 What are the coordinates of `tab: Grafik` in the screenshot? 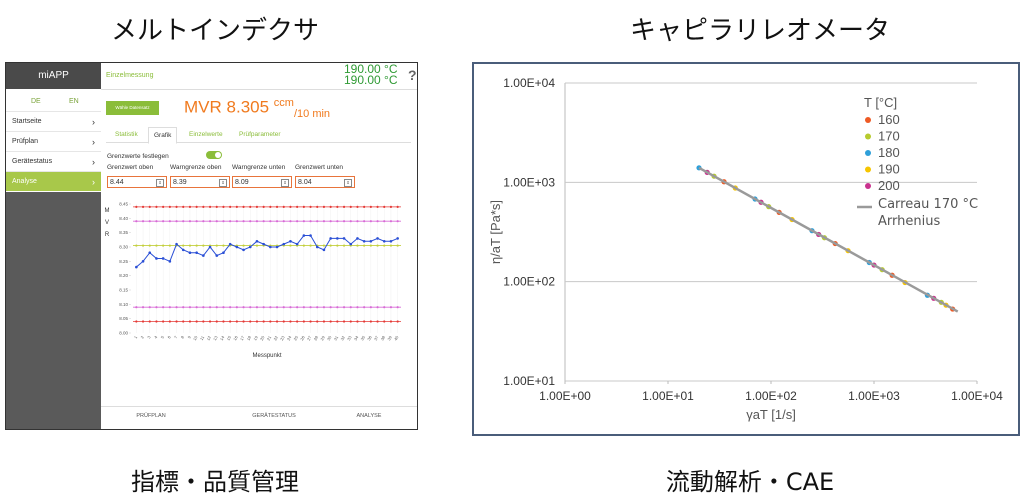 It's located at (163, 135).